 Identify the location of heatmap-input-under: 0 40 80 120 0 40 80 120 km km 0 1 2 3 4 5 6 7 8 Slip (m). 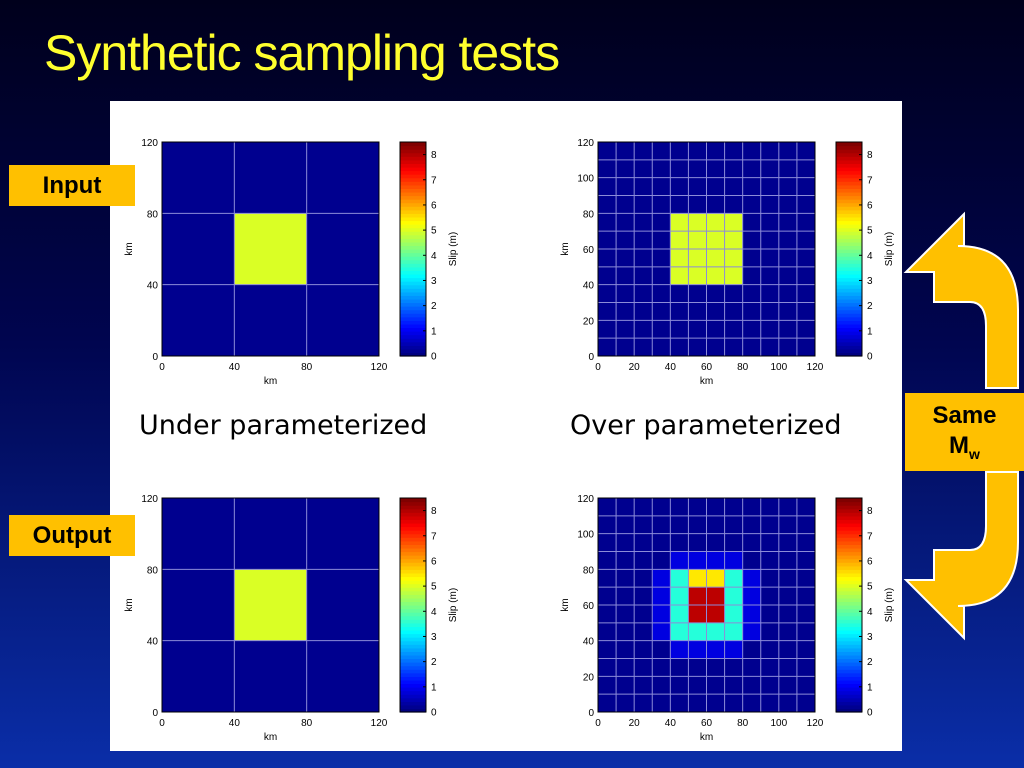
(307, 261).